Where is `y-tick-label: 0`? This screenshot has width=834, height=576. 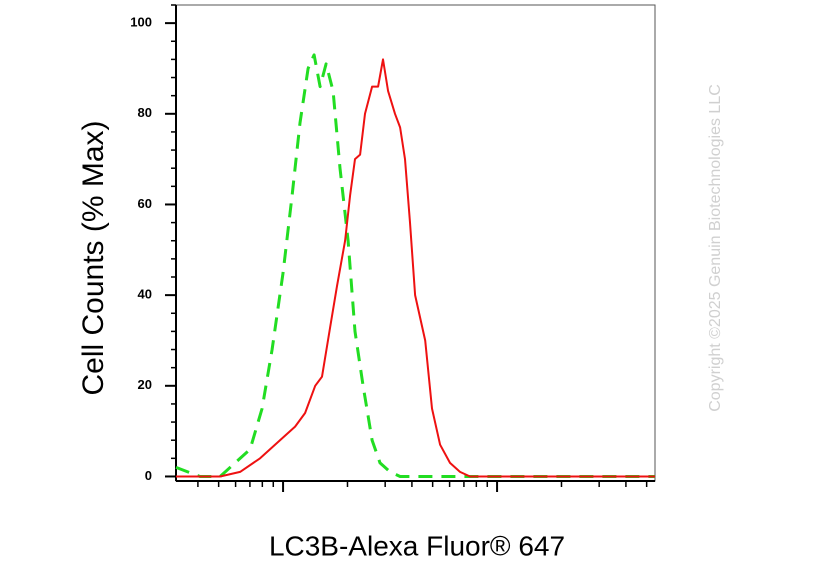
y-tick-label: 0 is located at coordinates (148, 475).